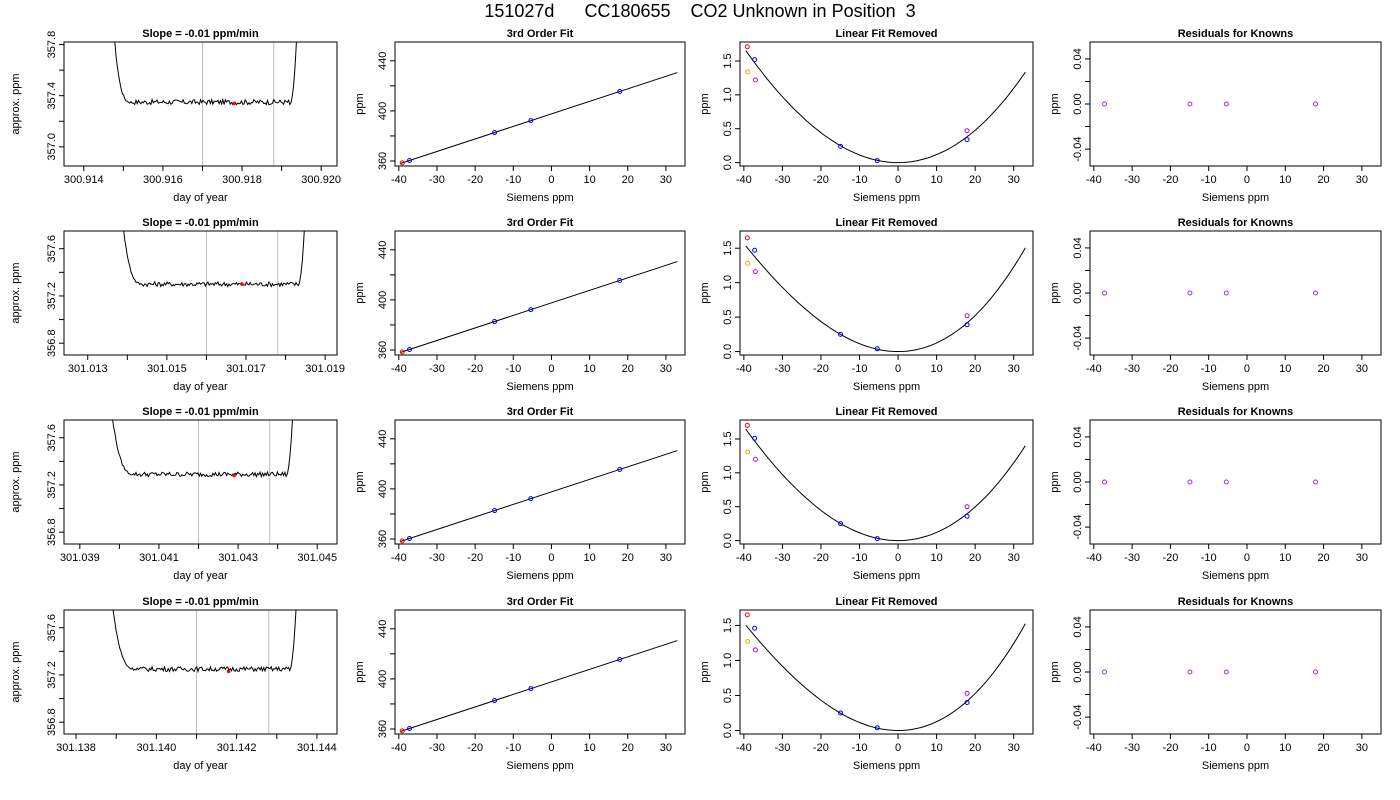 The image size is (1400, 800). Describe the element at coordinates (214, 259) in the screenshot. I see `data-line` at that location.